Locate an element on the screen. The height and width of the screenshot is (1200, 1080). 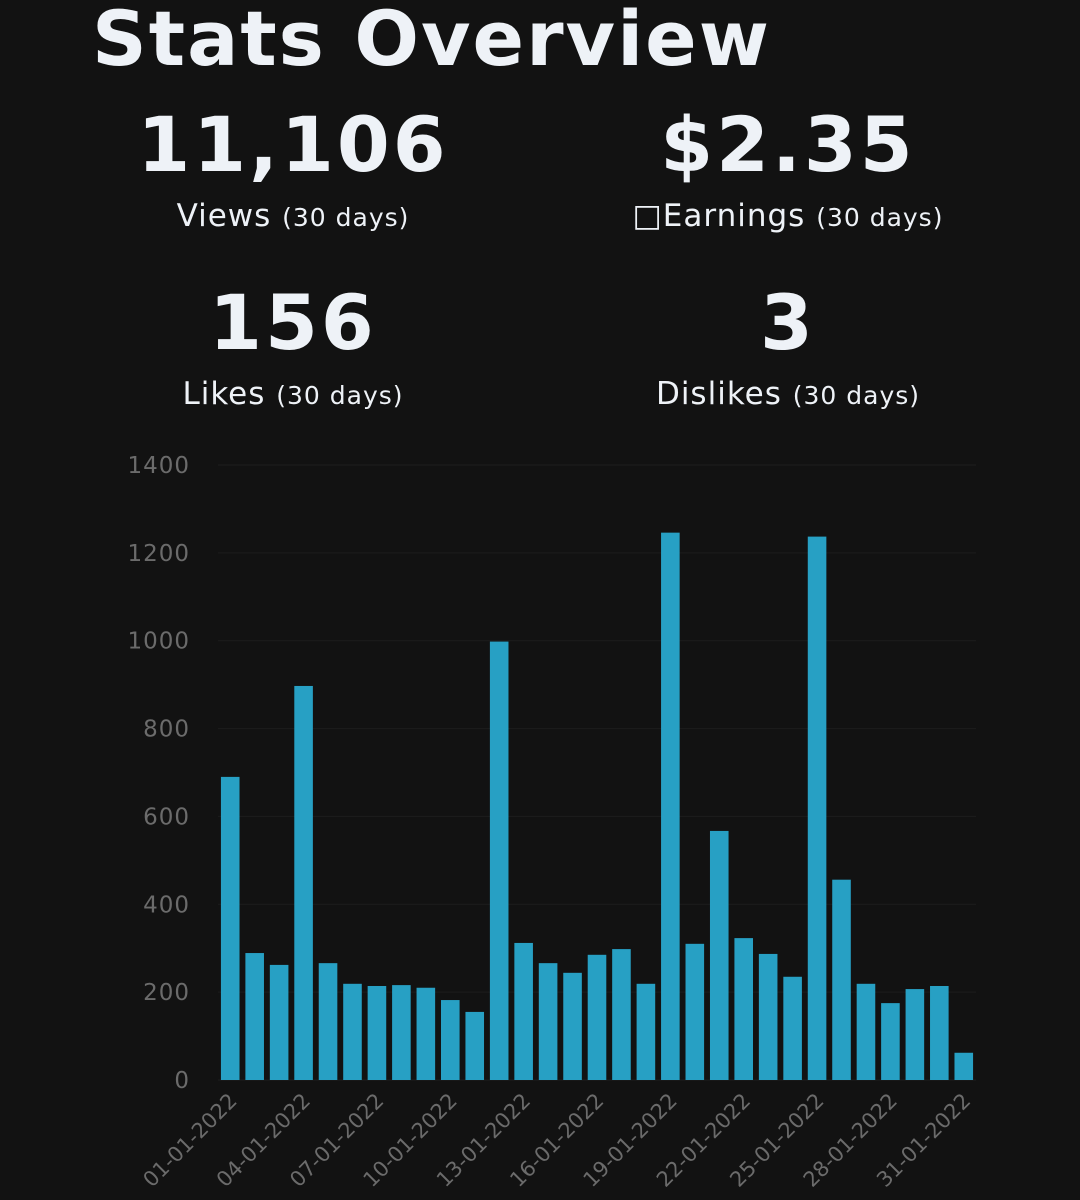
stat-value: 156 is located at coordinates (293, 322).